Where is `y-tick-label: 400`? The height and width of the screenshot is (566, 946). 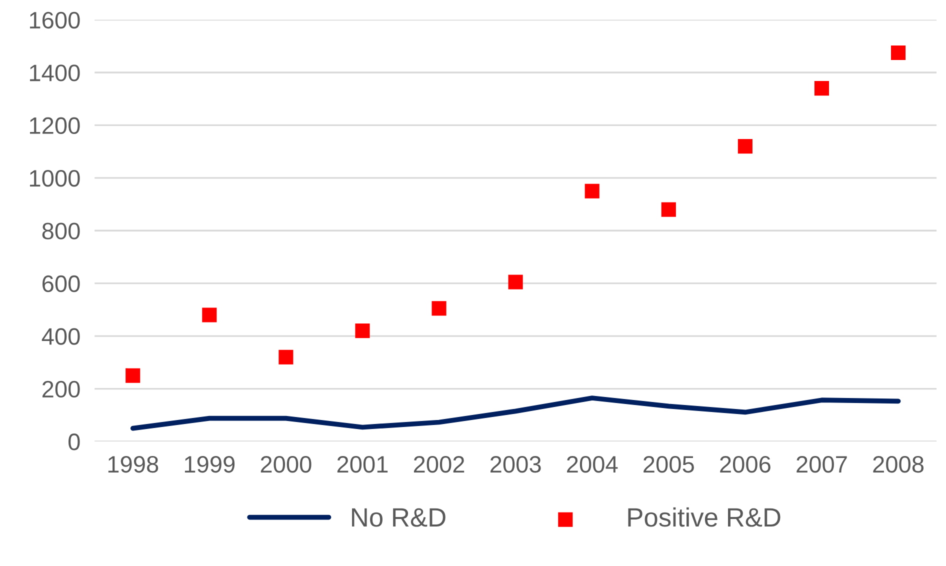 y-tick-label: 400 is located at coordinates (61, 336).